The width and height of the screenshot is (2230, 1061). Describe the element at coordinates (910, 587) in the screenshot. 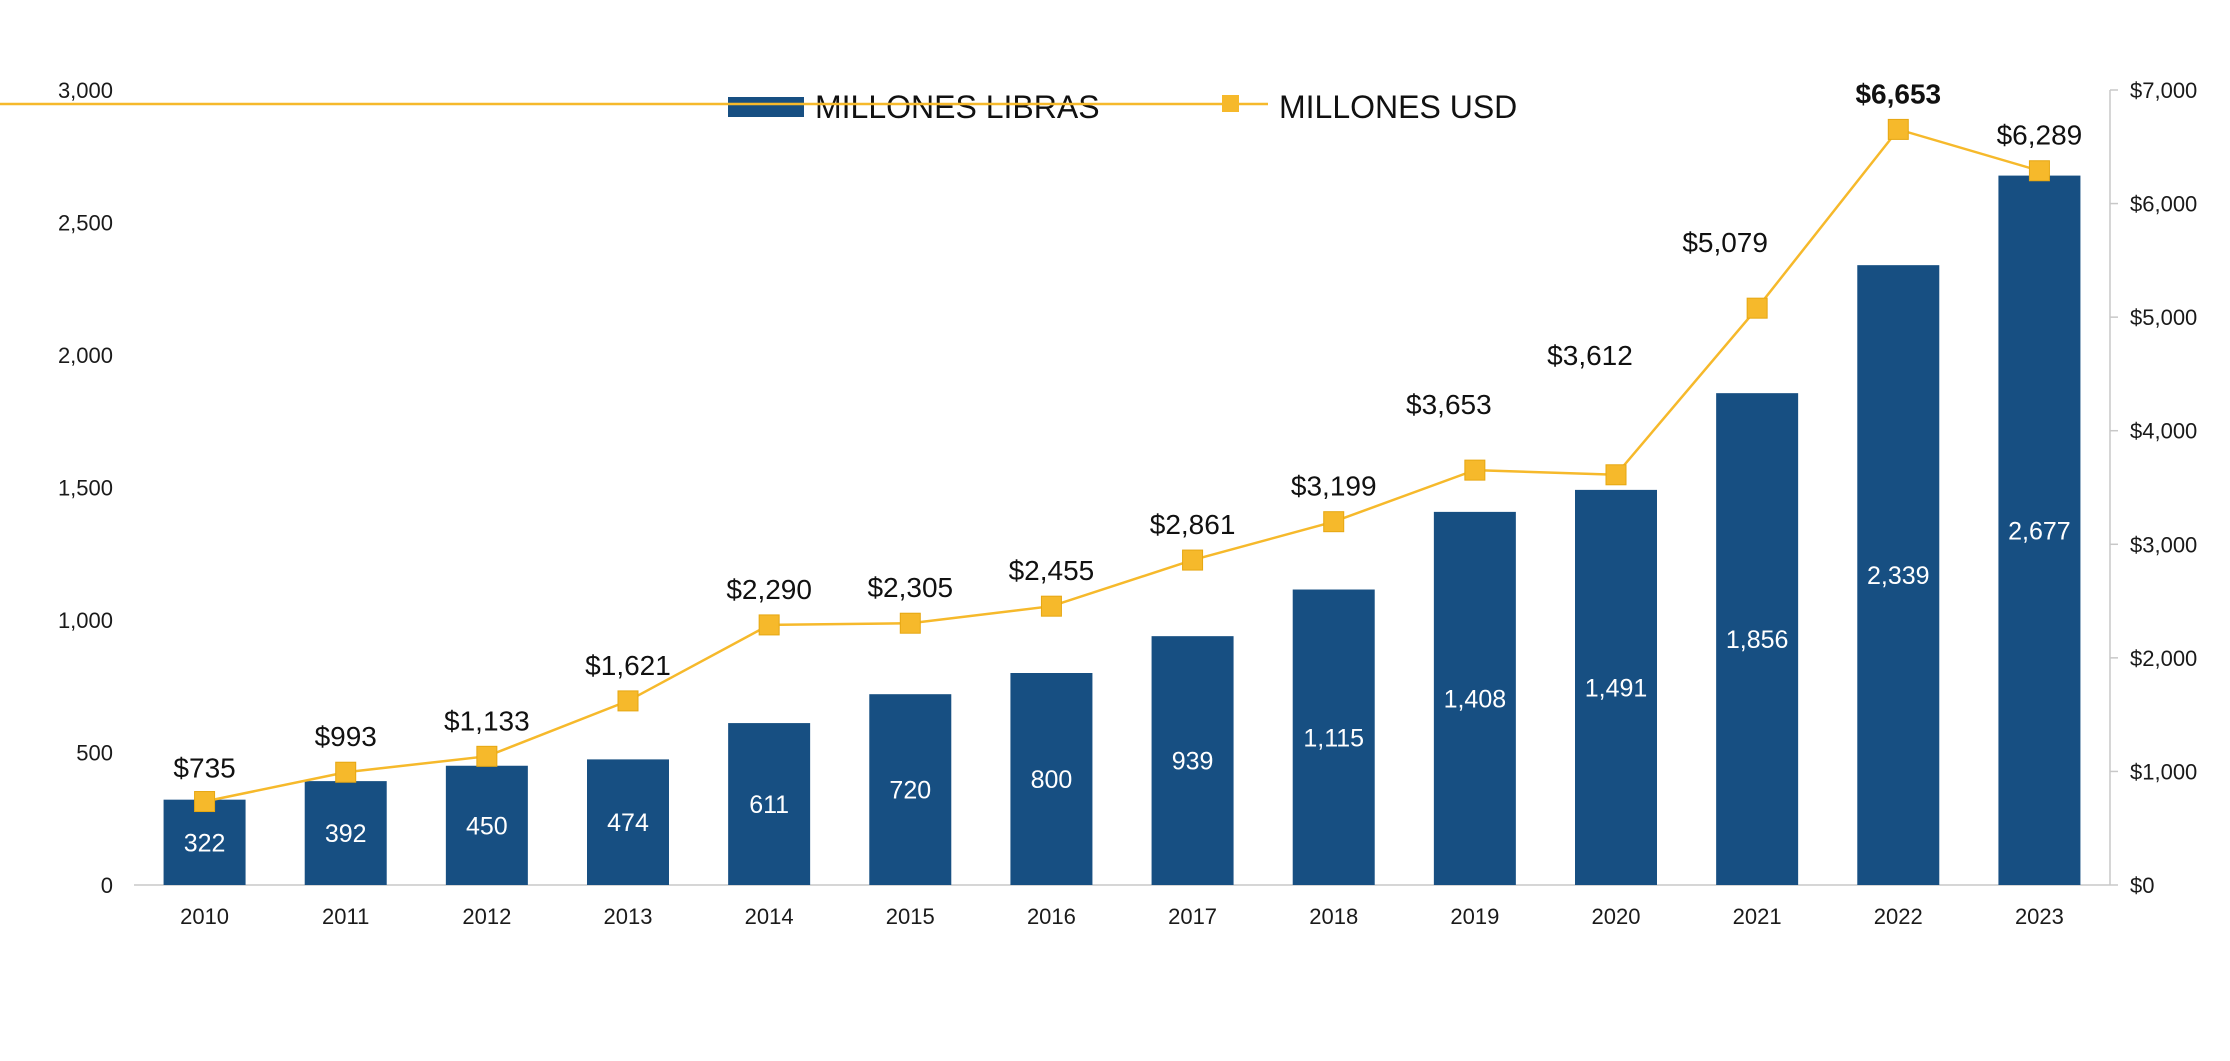

I see `usd-value-label: $2,305` at that location.